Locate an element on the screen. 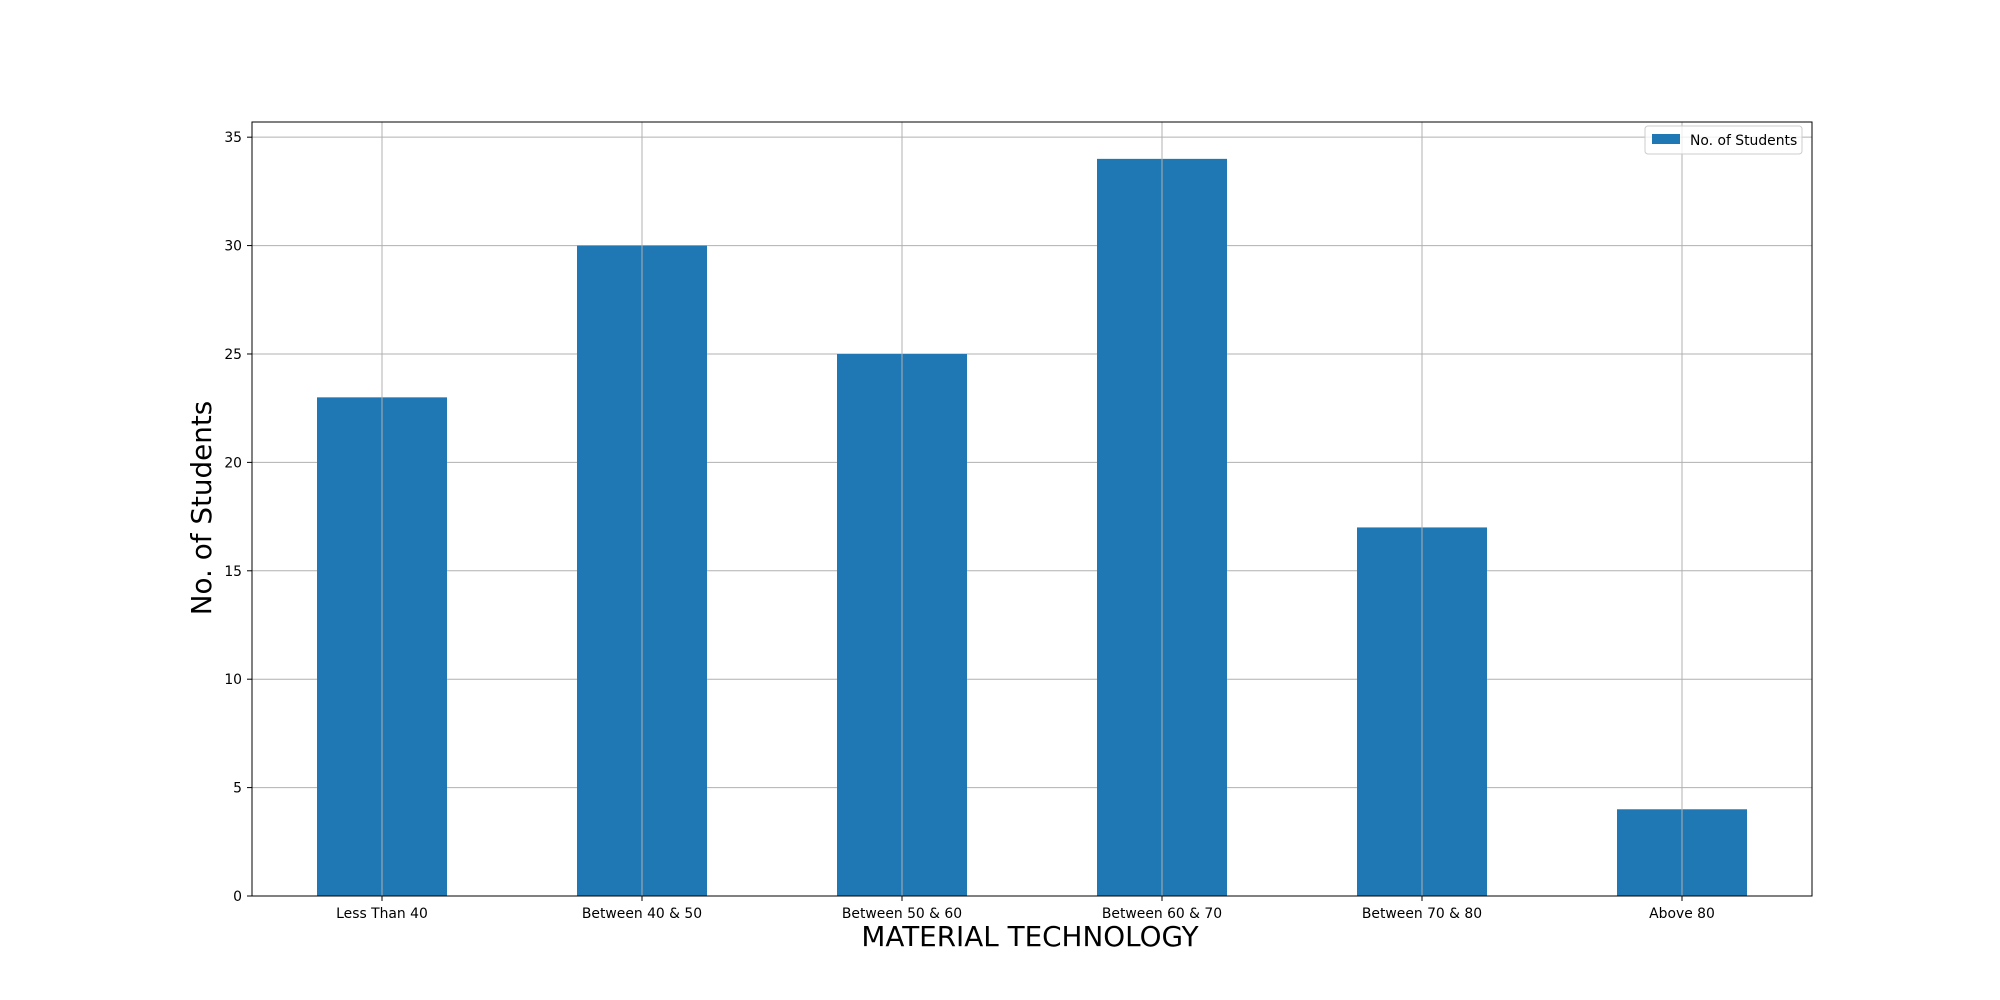 This screenshot has width=2000, height=1000. legend-box is located at coordinates (1723, 140).